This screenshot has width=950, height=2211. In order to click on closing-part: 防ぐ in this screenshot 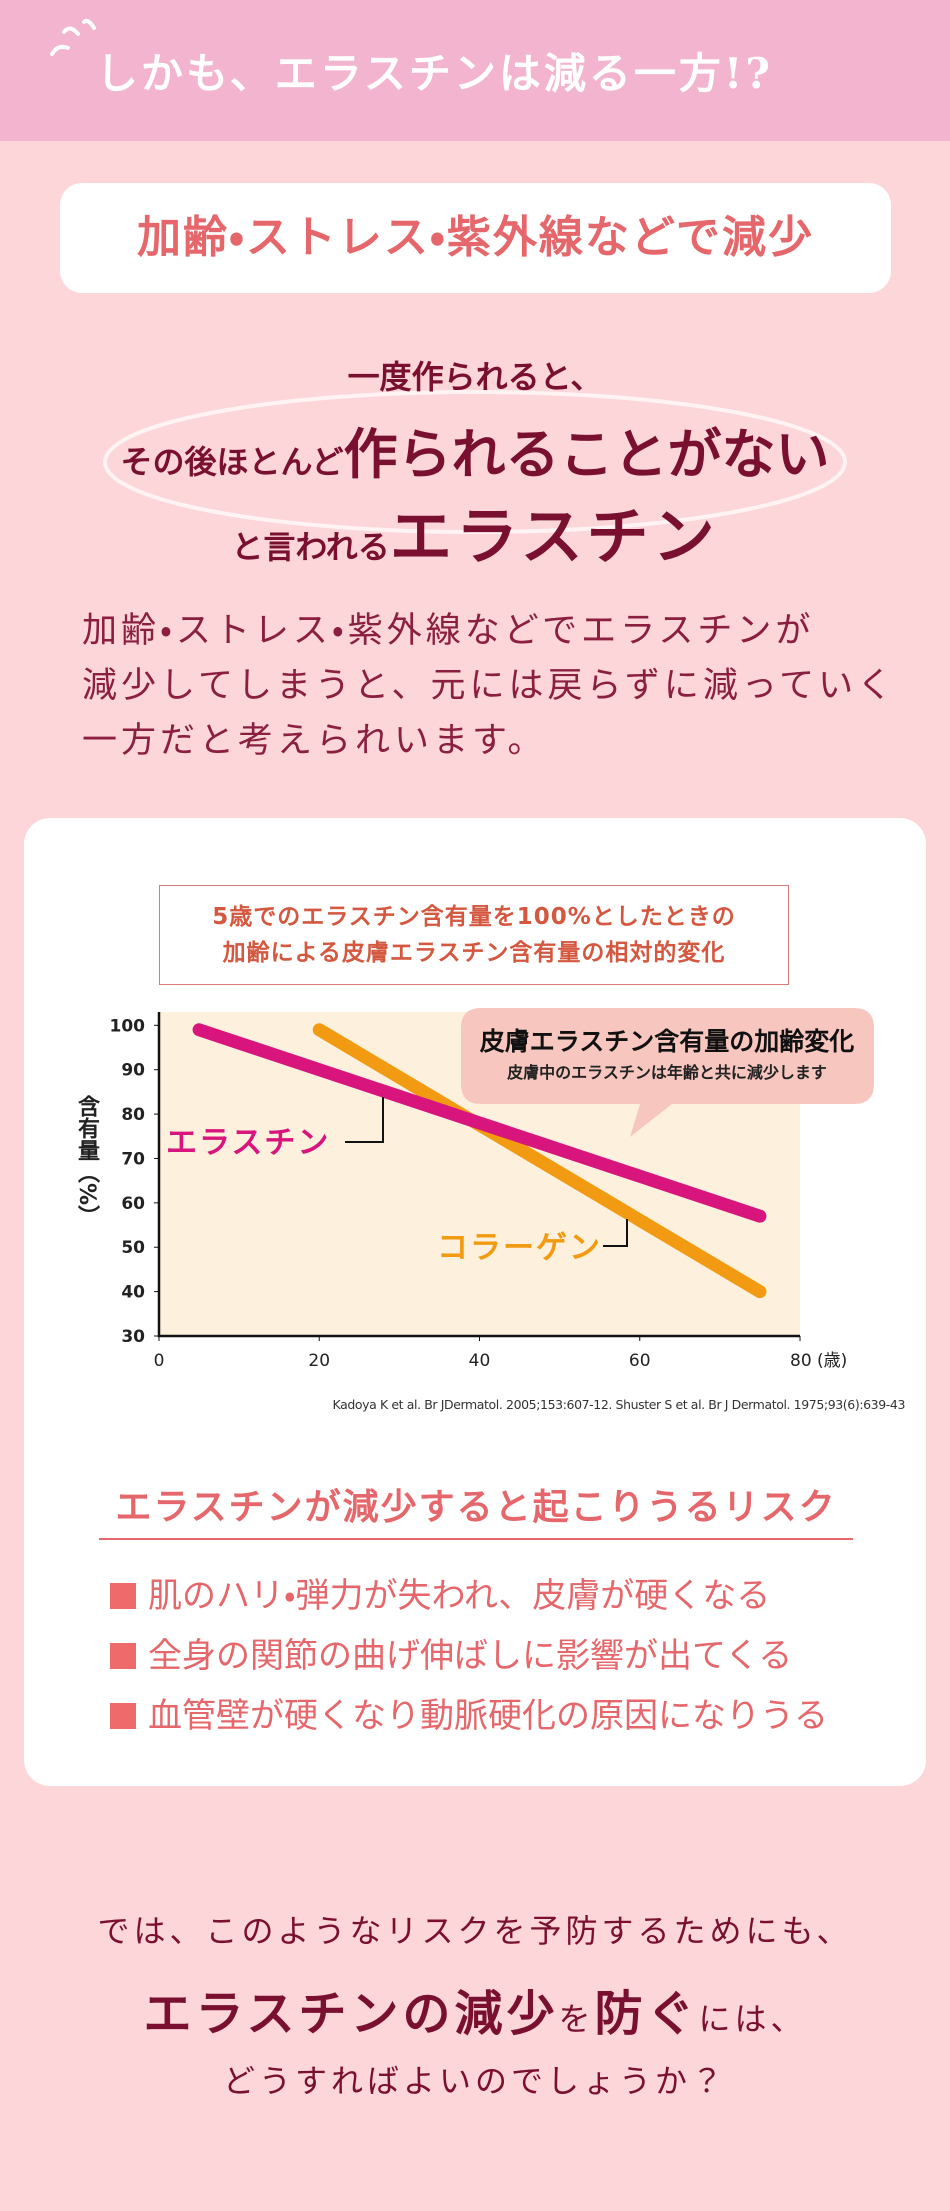, I will do `click(646, 2014)`.